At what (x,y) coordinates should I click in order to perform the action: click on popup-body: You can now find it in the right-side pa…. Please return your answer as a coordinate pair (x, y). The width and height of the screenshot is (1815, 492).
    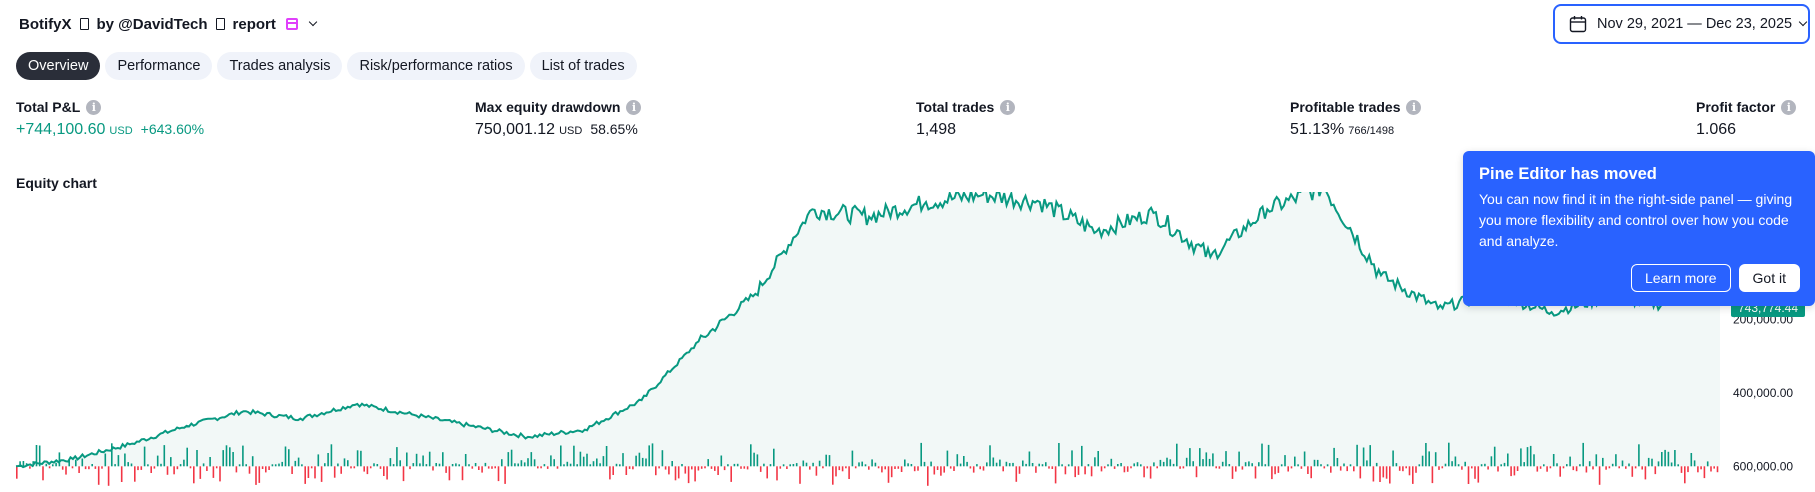
    Looking at the image, I should click on (1636, 220).